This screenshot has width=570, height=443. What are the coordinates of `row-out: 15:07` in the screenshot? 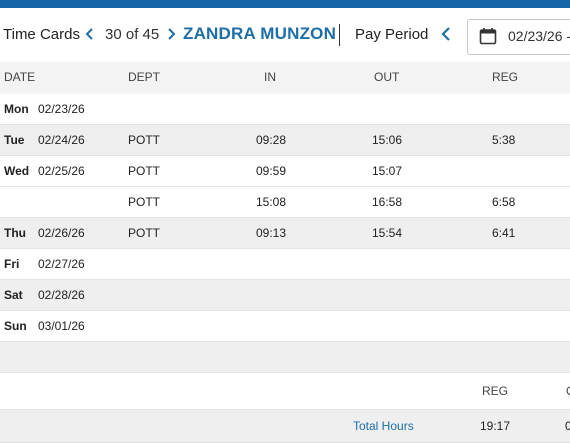 It's located at (387, 171).